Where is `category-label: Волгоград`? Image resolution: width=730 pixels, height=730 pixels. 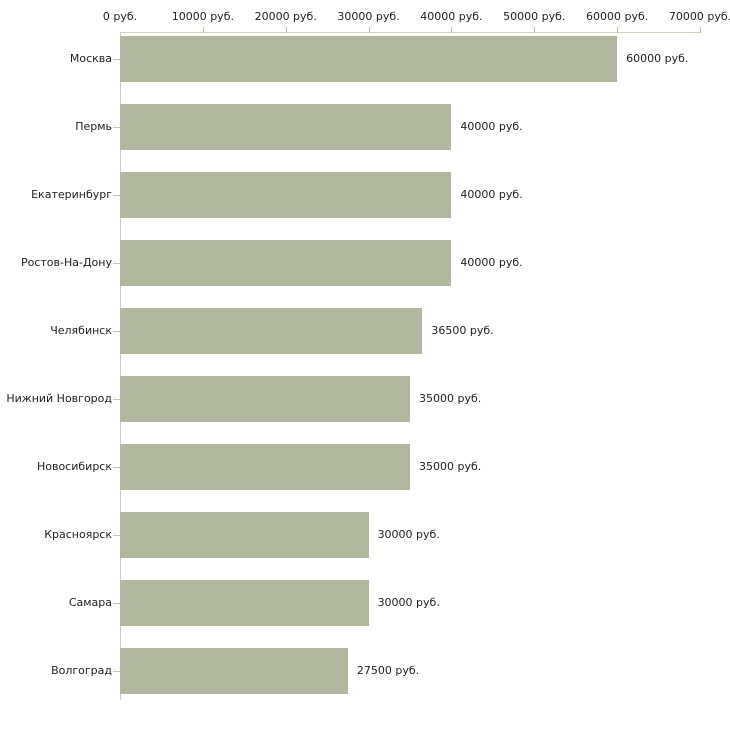 category-label: Волгоград is located at coordinates (81, 670).